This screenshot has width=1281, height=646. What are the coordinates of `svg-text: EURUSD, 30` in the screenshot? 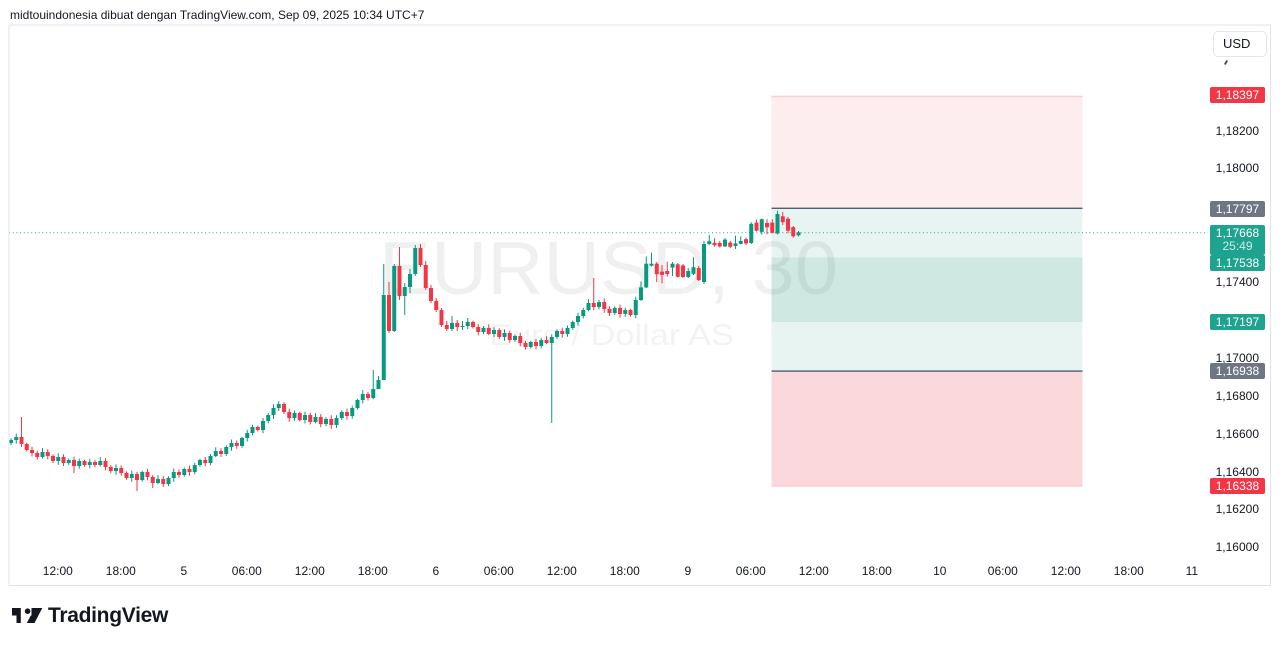 It's located at (608, 268).